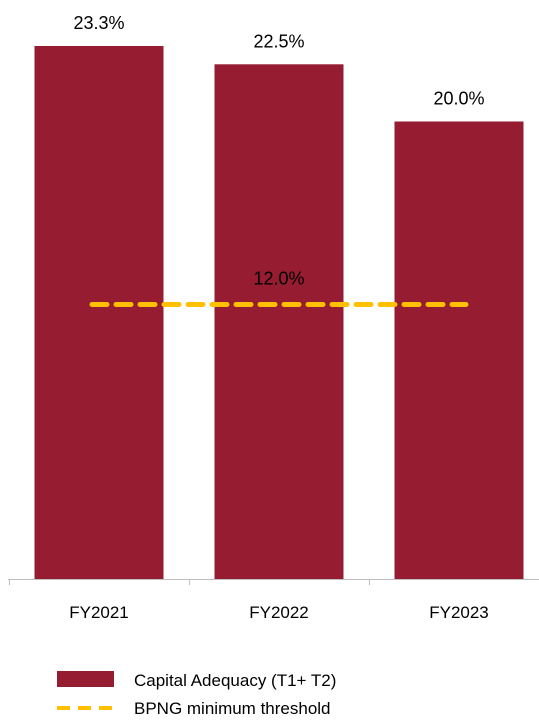 This screenshot has height=720, width=539. What do you see at coordinates (85, 679) in the screenshot?
I see `legend-swatch-capital-adequacy` at bounding box center [85, 679].